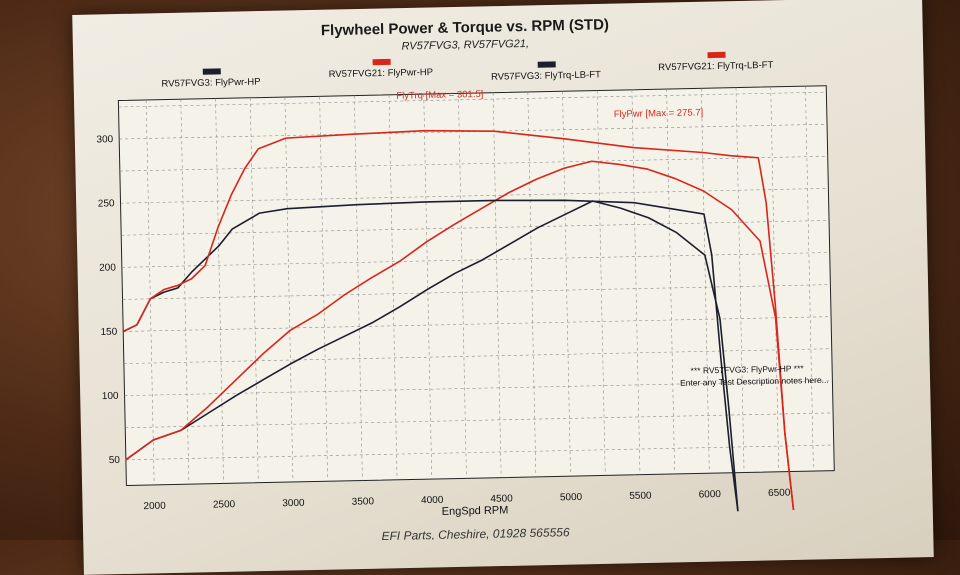 The height and width of the screenshot is (575, 960). Describe the element at coordinates (715, 66) in the screenshot. I see `legend-label: RV57FVG21: FlyTrq-LB-FT` at that location.